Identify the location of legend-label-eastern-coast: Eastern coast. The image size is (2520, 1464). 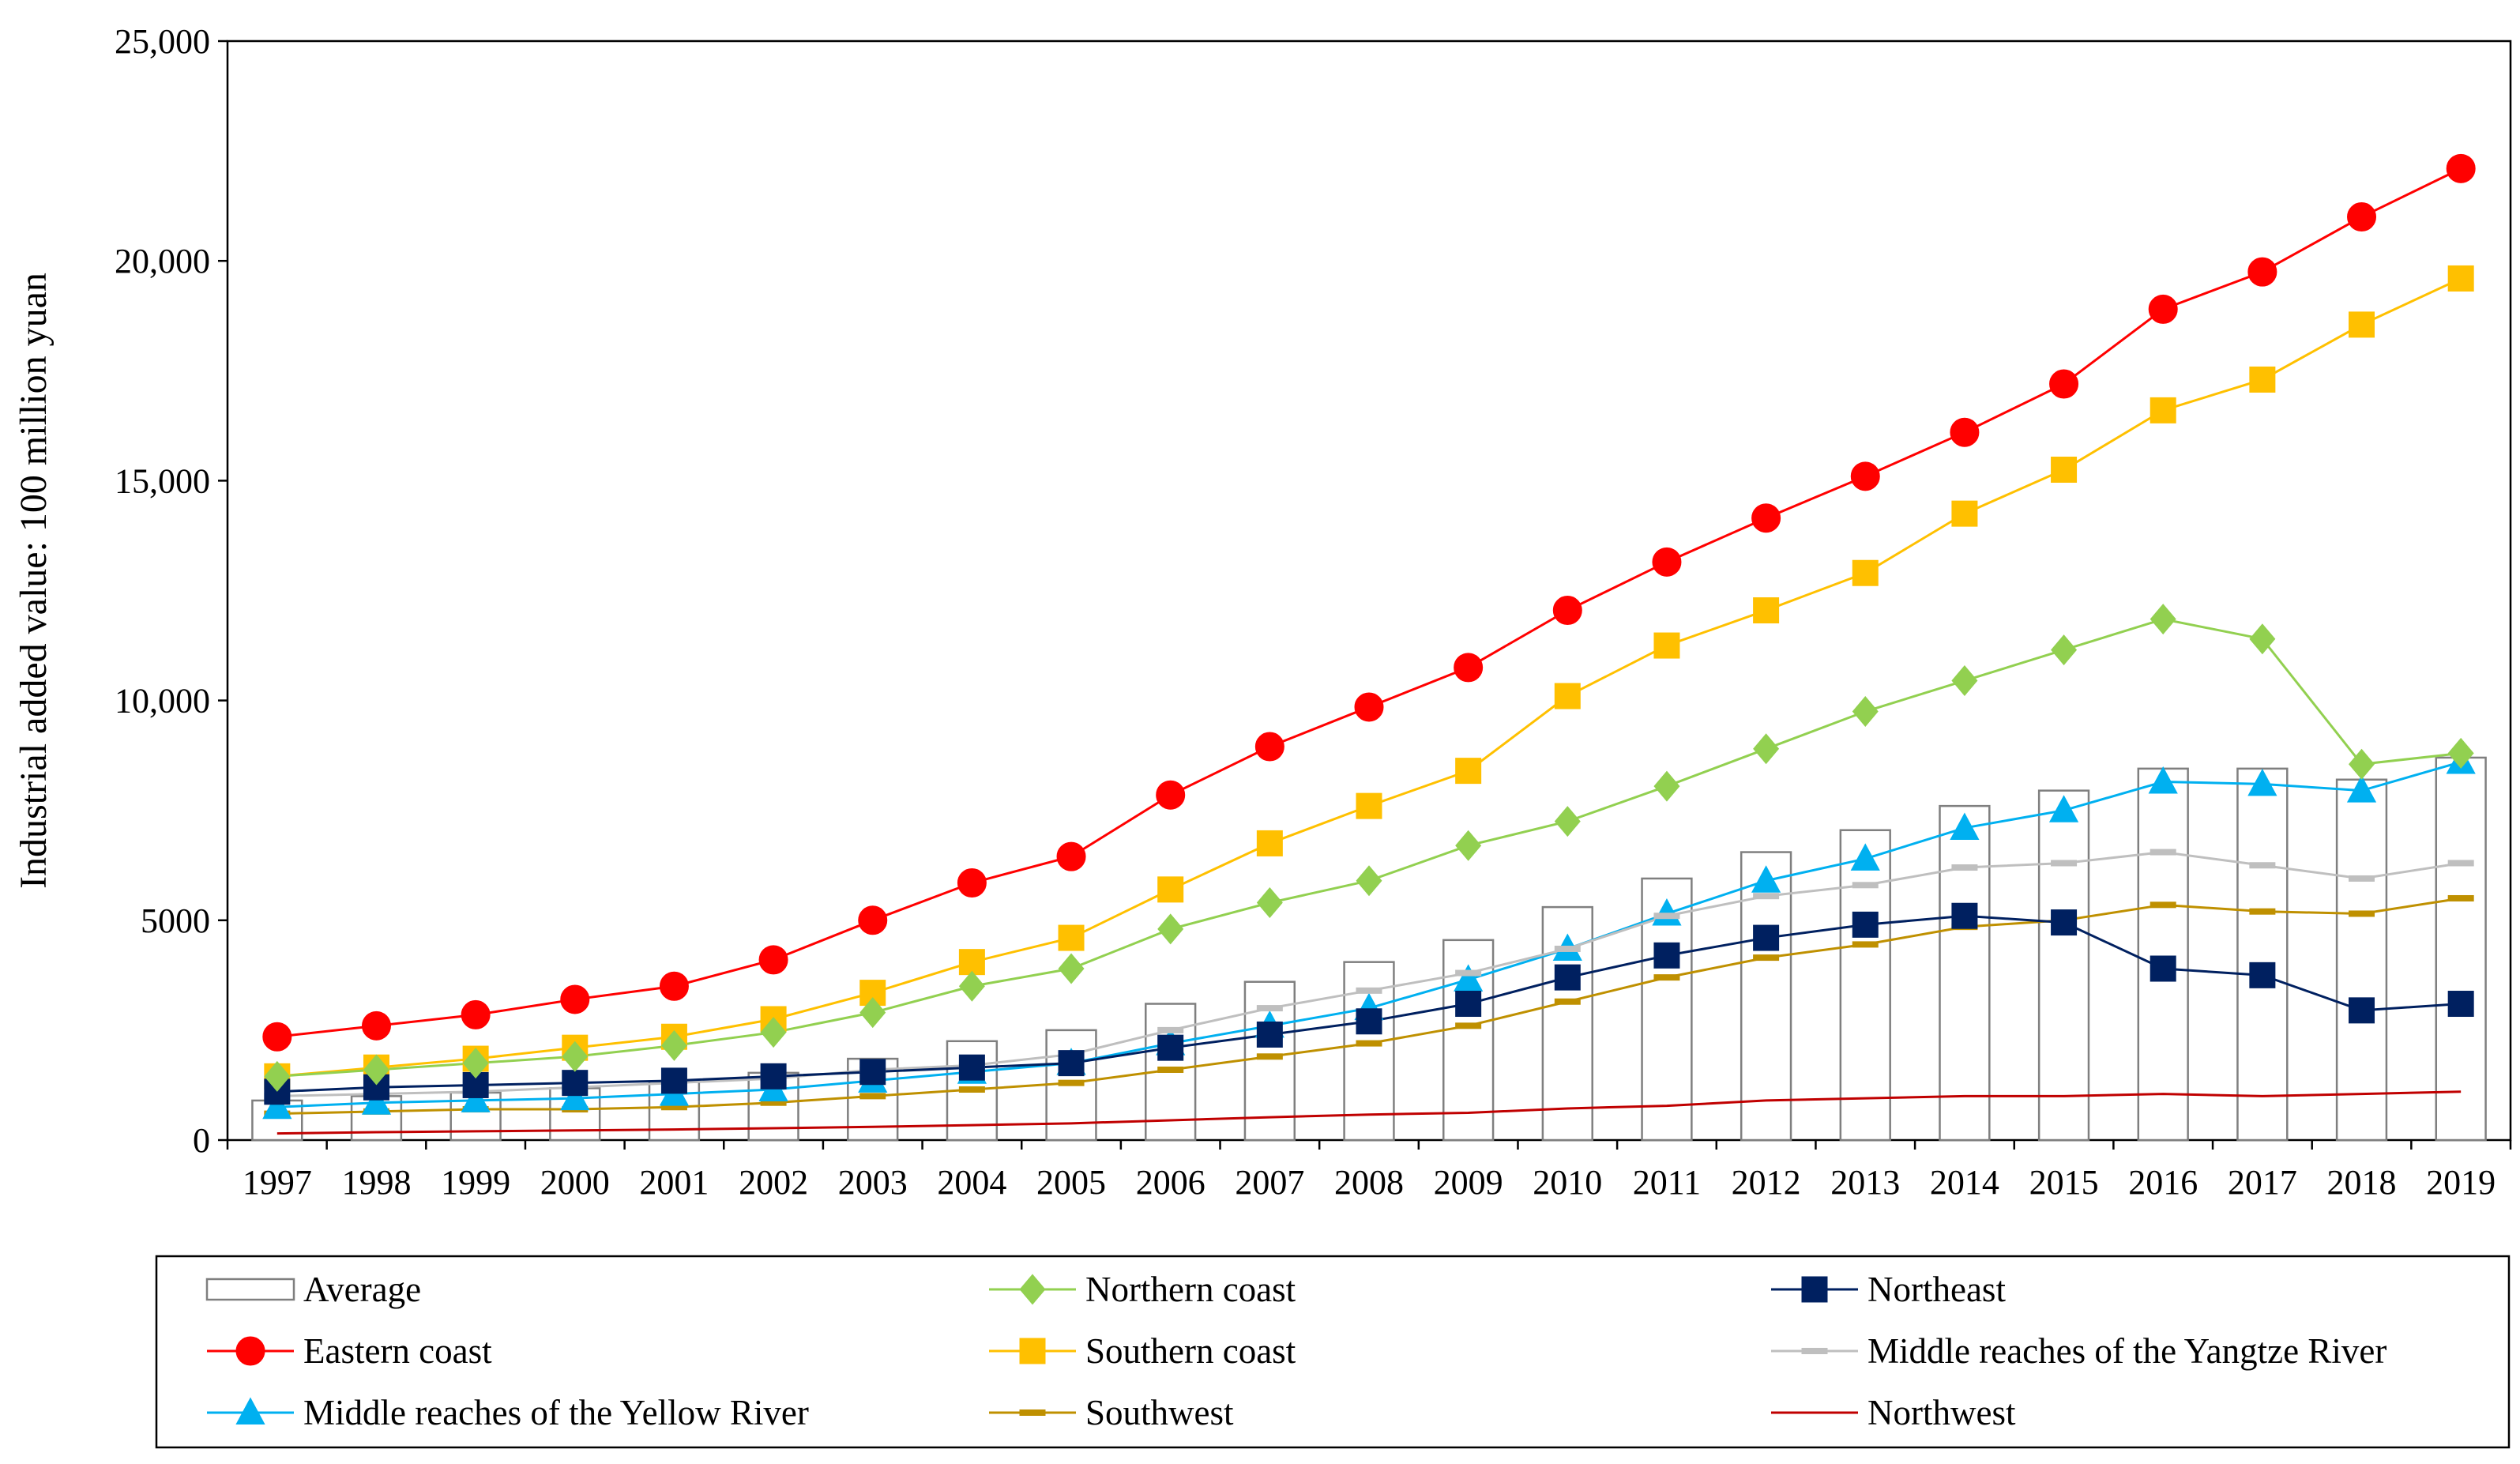
(397, 1351).